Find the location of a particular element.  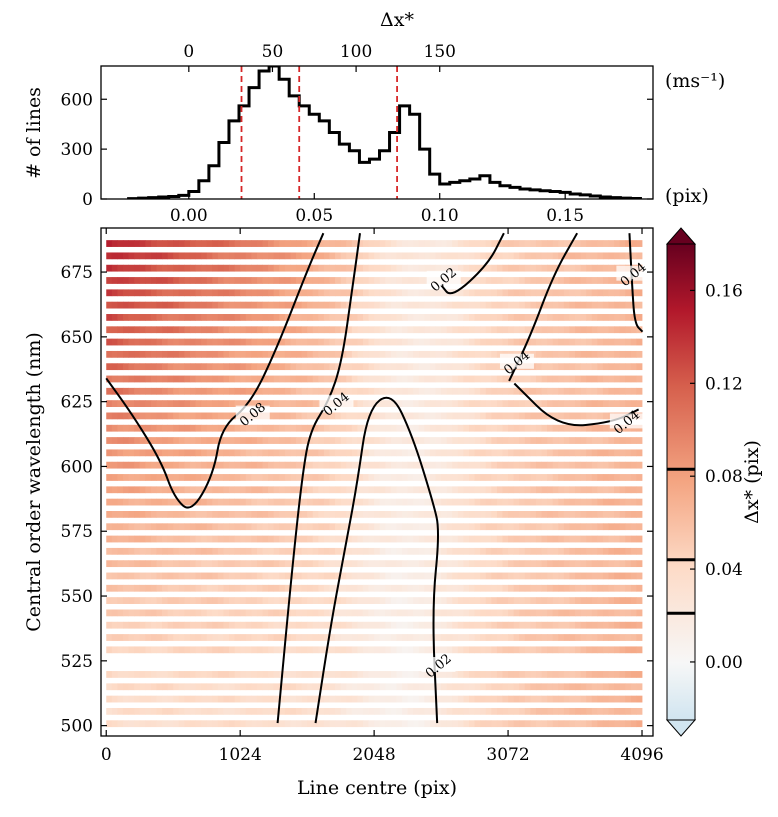

colorbar-tick-label: 0.16 is located at coordinates (724, 291).